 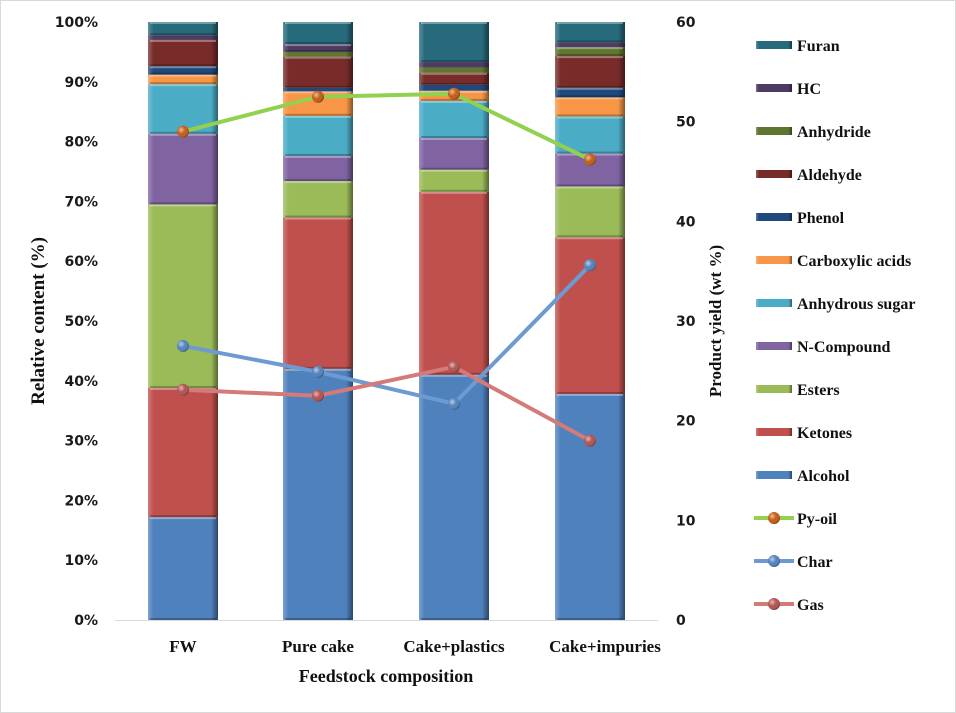 What do you see at coordinates (818, 46) in the screenshot?
I see `legend-label: Furan` at bounding box center [818, 46].